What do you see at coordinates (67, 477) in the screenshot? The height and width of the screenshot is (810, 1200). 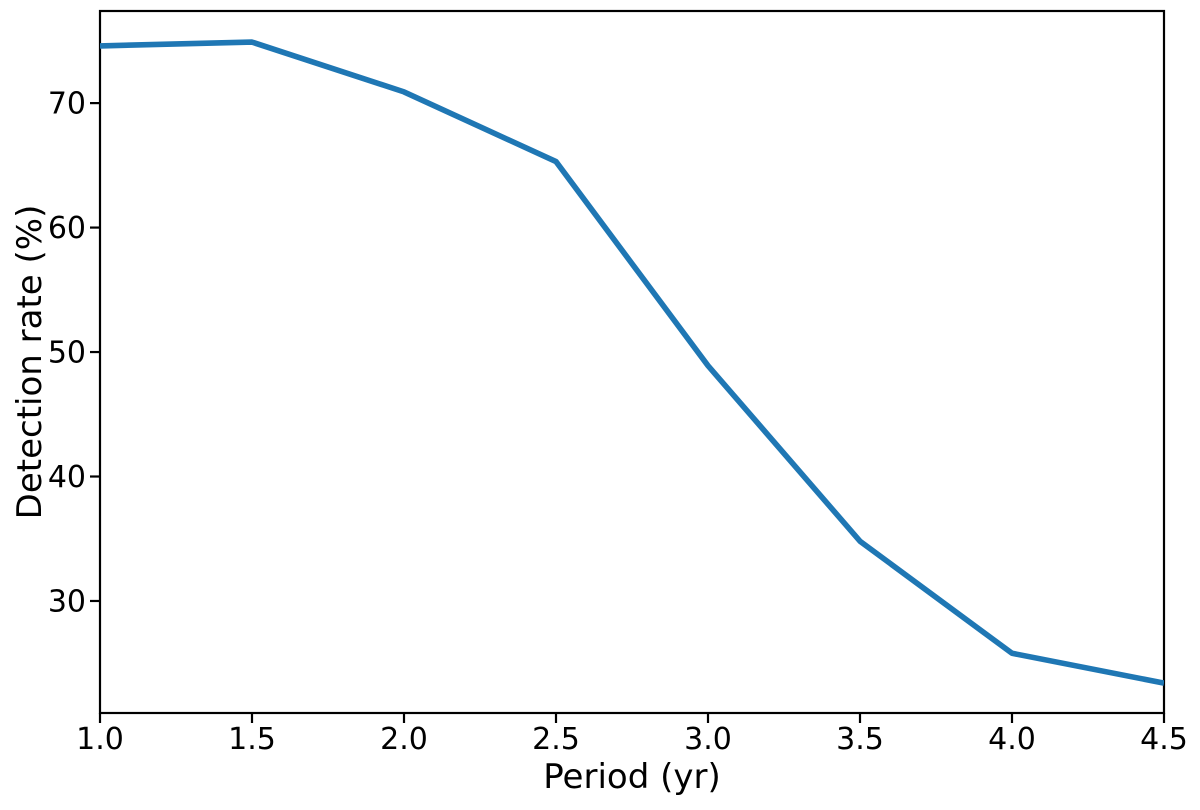 I see `y-tick-label: 40` at bounding box center [67, 477].